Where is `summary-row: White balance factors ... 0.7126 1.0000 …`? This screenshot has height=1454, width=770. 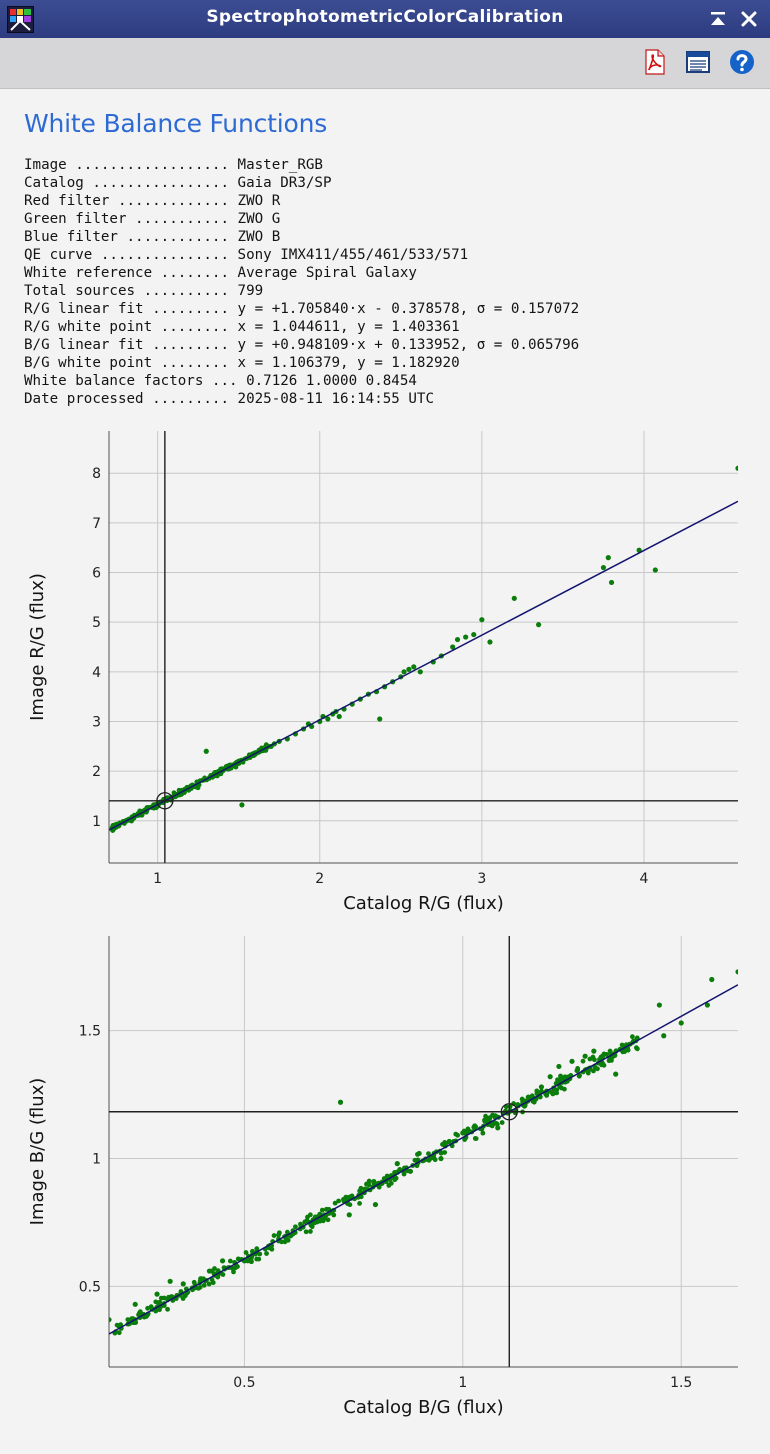 summary-row: White balance factors ... 0.7126 1.0000 … is located at coordinates (301, 381).